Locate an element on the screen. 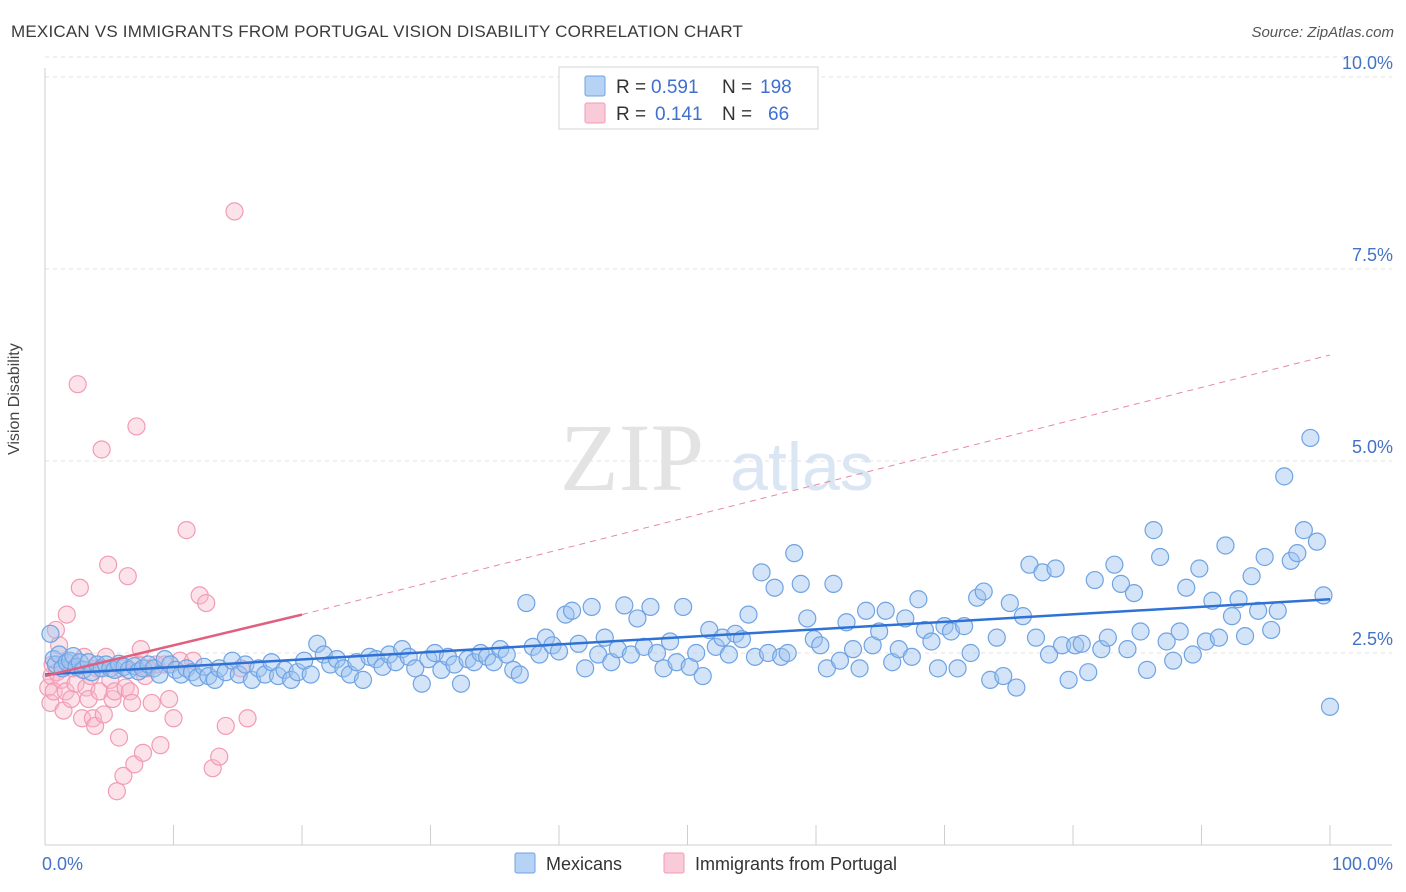 Image resolution: width=1406 pixels, height=892 pixels. y-tick-label-2: 7.5% is located at coordinates (1372, 255).